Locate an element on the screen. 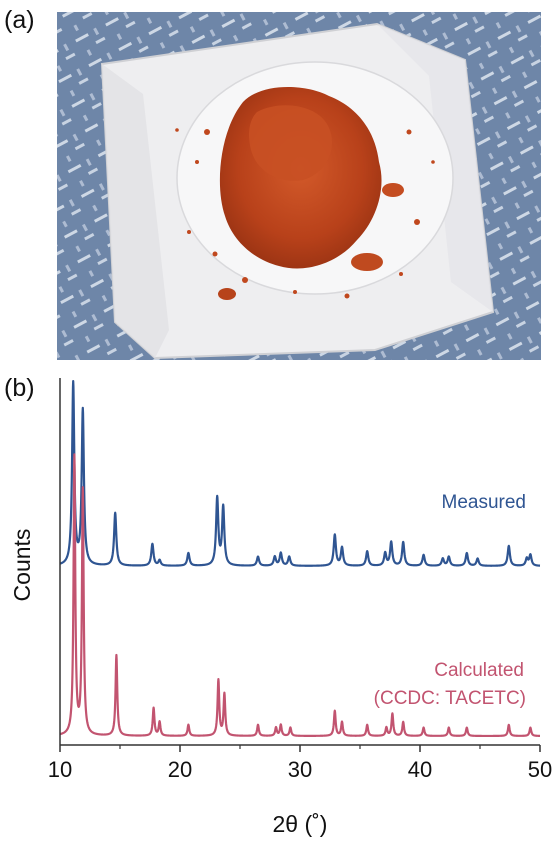 The image size is (555, 843). x-tick-label: 40 is located at coordinates (420, 769).